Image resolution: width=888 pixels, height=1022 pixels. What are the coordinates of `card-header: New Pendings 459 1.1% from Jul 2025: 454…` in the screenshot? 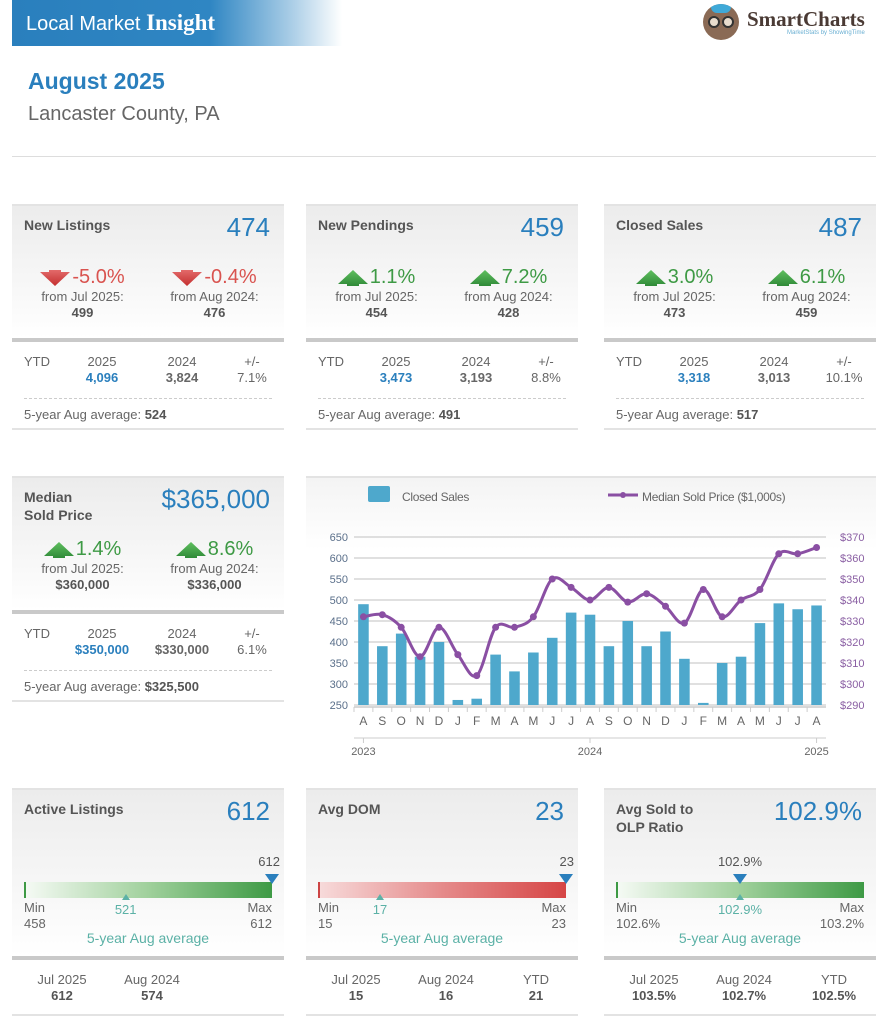 It's located at (442, 273).